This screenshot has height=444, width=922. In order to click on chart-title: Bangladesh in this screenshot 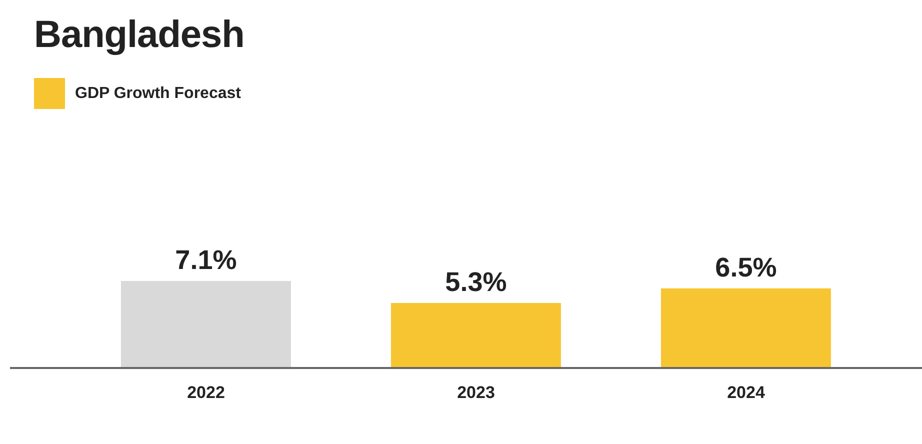, I will do `click(139, 35)`.